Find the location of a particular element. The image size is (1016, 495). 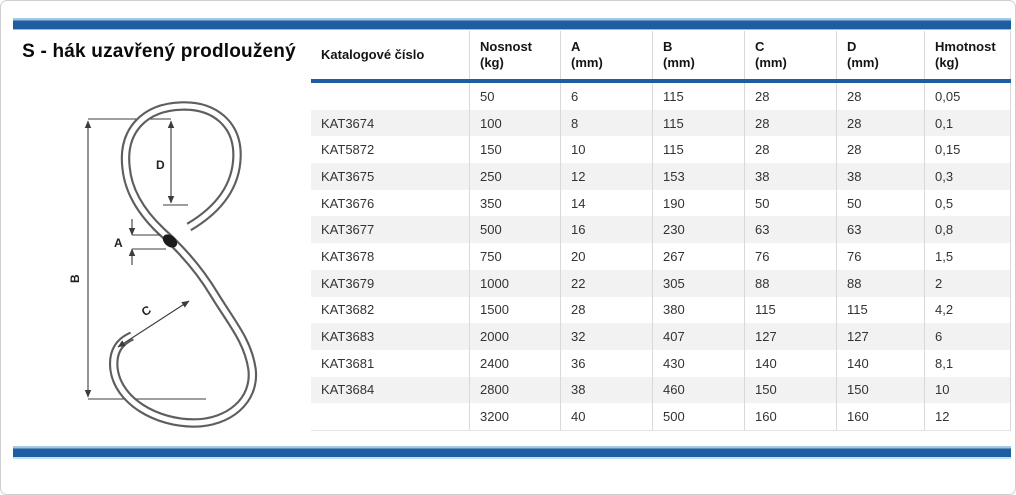

header-label: Hmotnost is located at coordinates (965, 46).